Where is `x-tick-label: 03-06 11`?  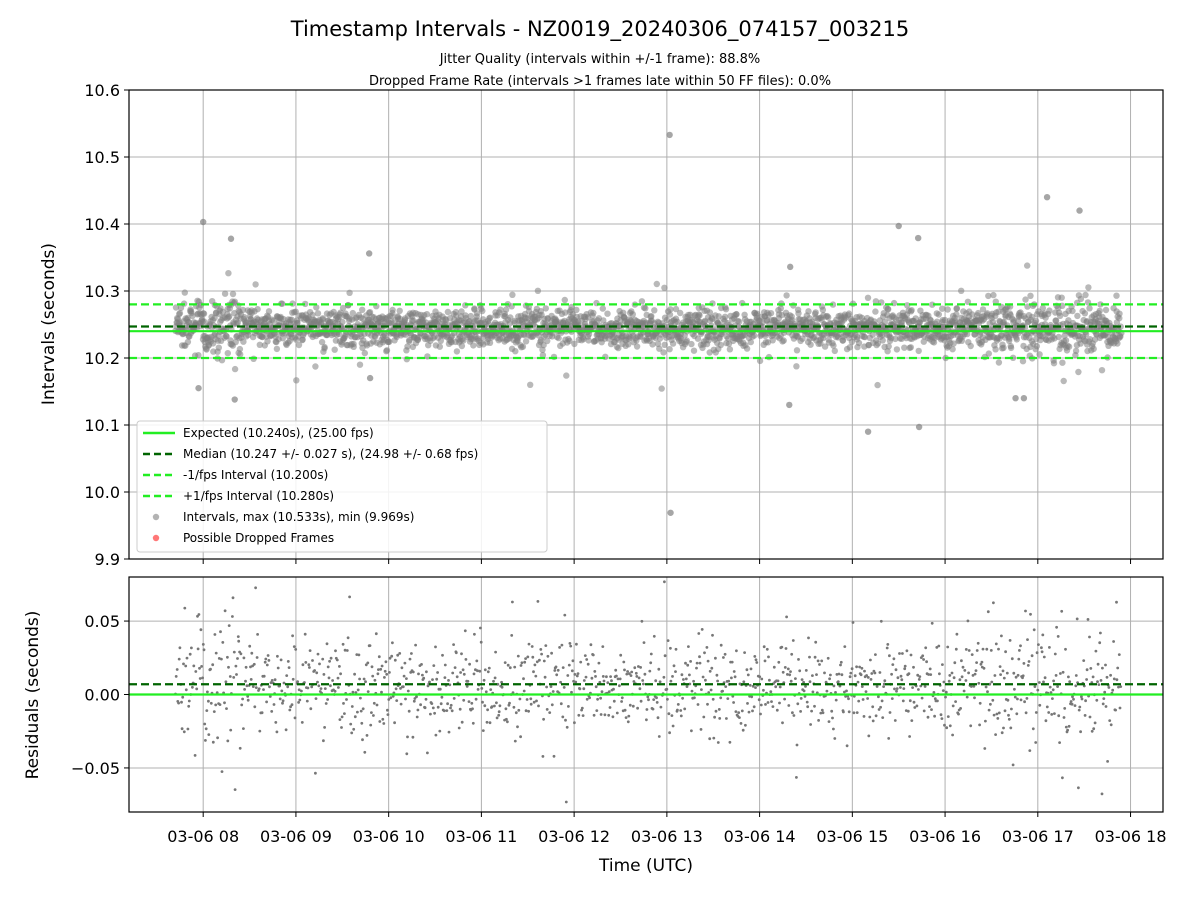 x-tick-label: 03-06 11 is located at coordinates (481, 836).